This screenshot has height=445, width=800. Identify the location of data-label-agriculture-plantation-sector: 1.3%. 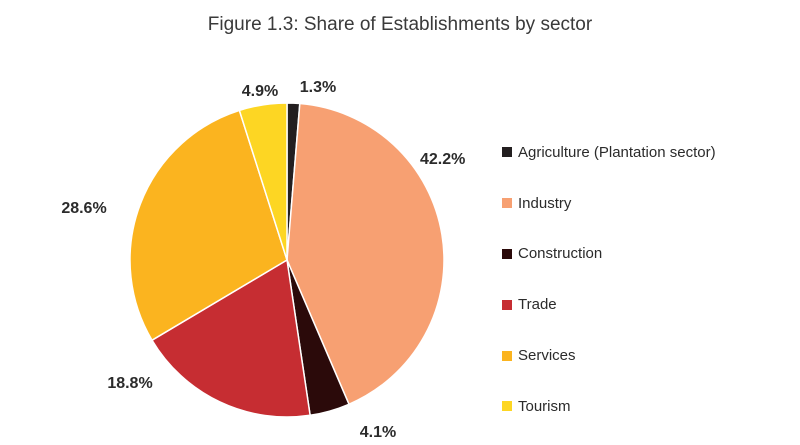
(318, 87).